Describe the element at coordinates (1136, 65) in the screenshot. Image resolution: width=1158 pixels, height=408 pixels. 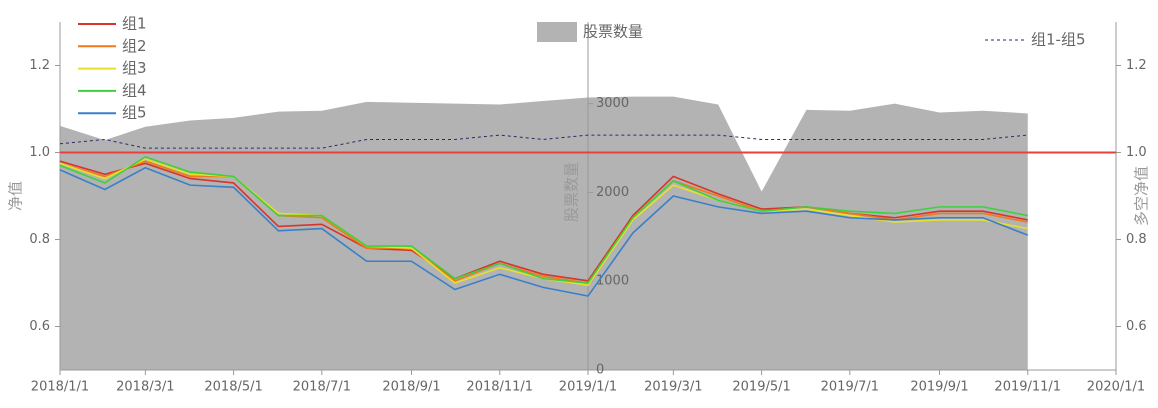
I see `y2-tick-label: 1.2` at that location.